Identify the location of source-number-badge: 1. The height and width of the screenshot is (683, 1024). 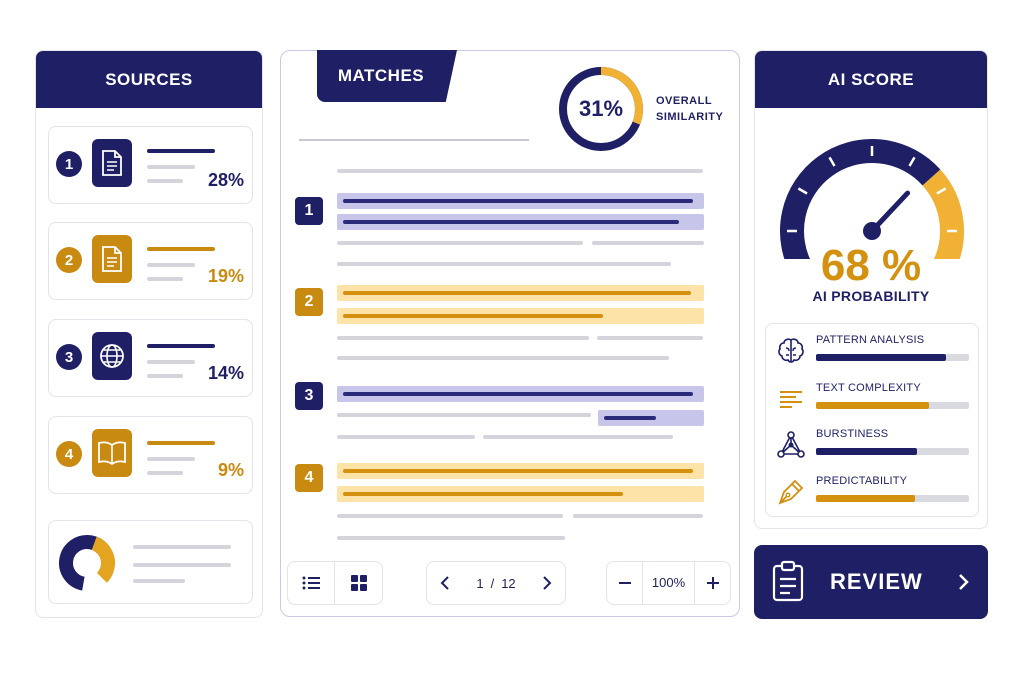
(69, 164).